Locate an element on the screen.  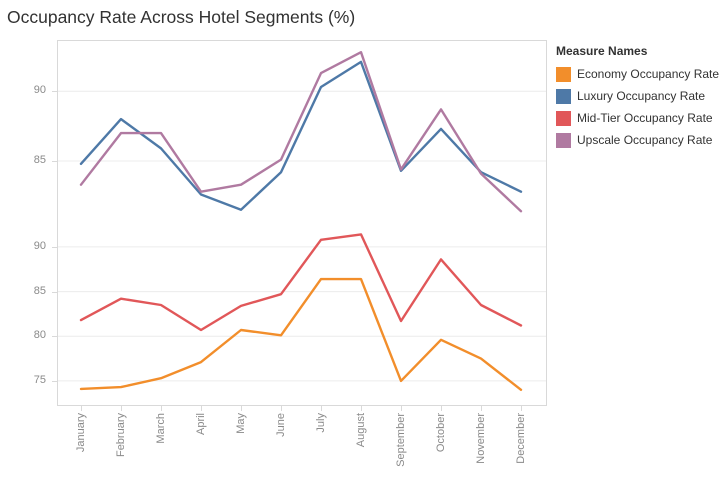
x-axis-label-november: November is located at coordinates (481, 438).